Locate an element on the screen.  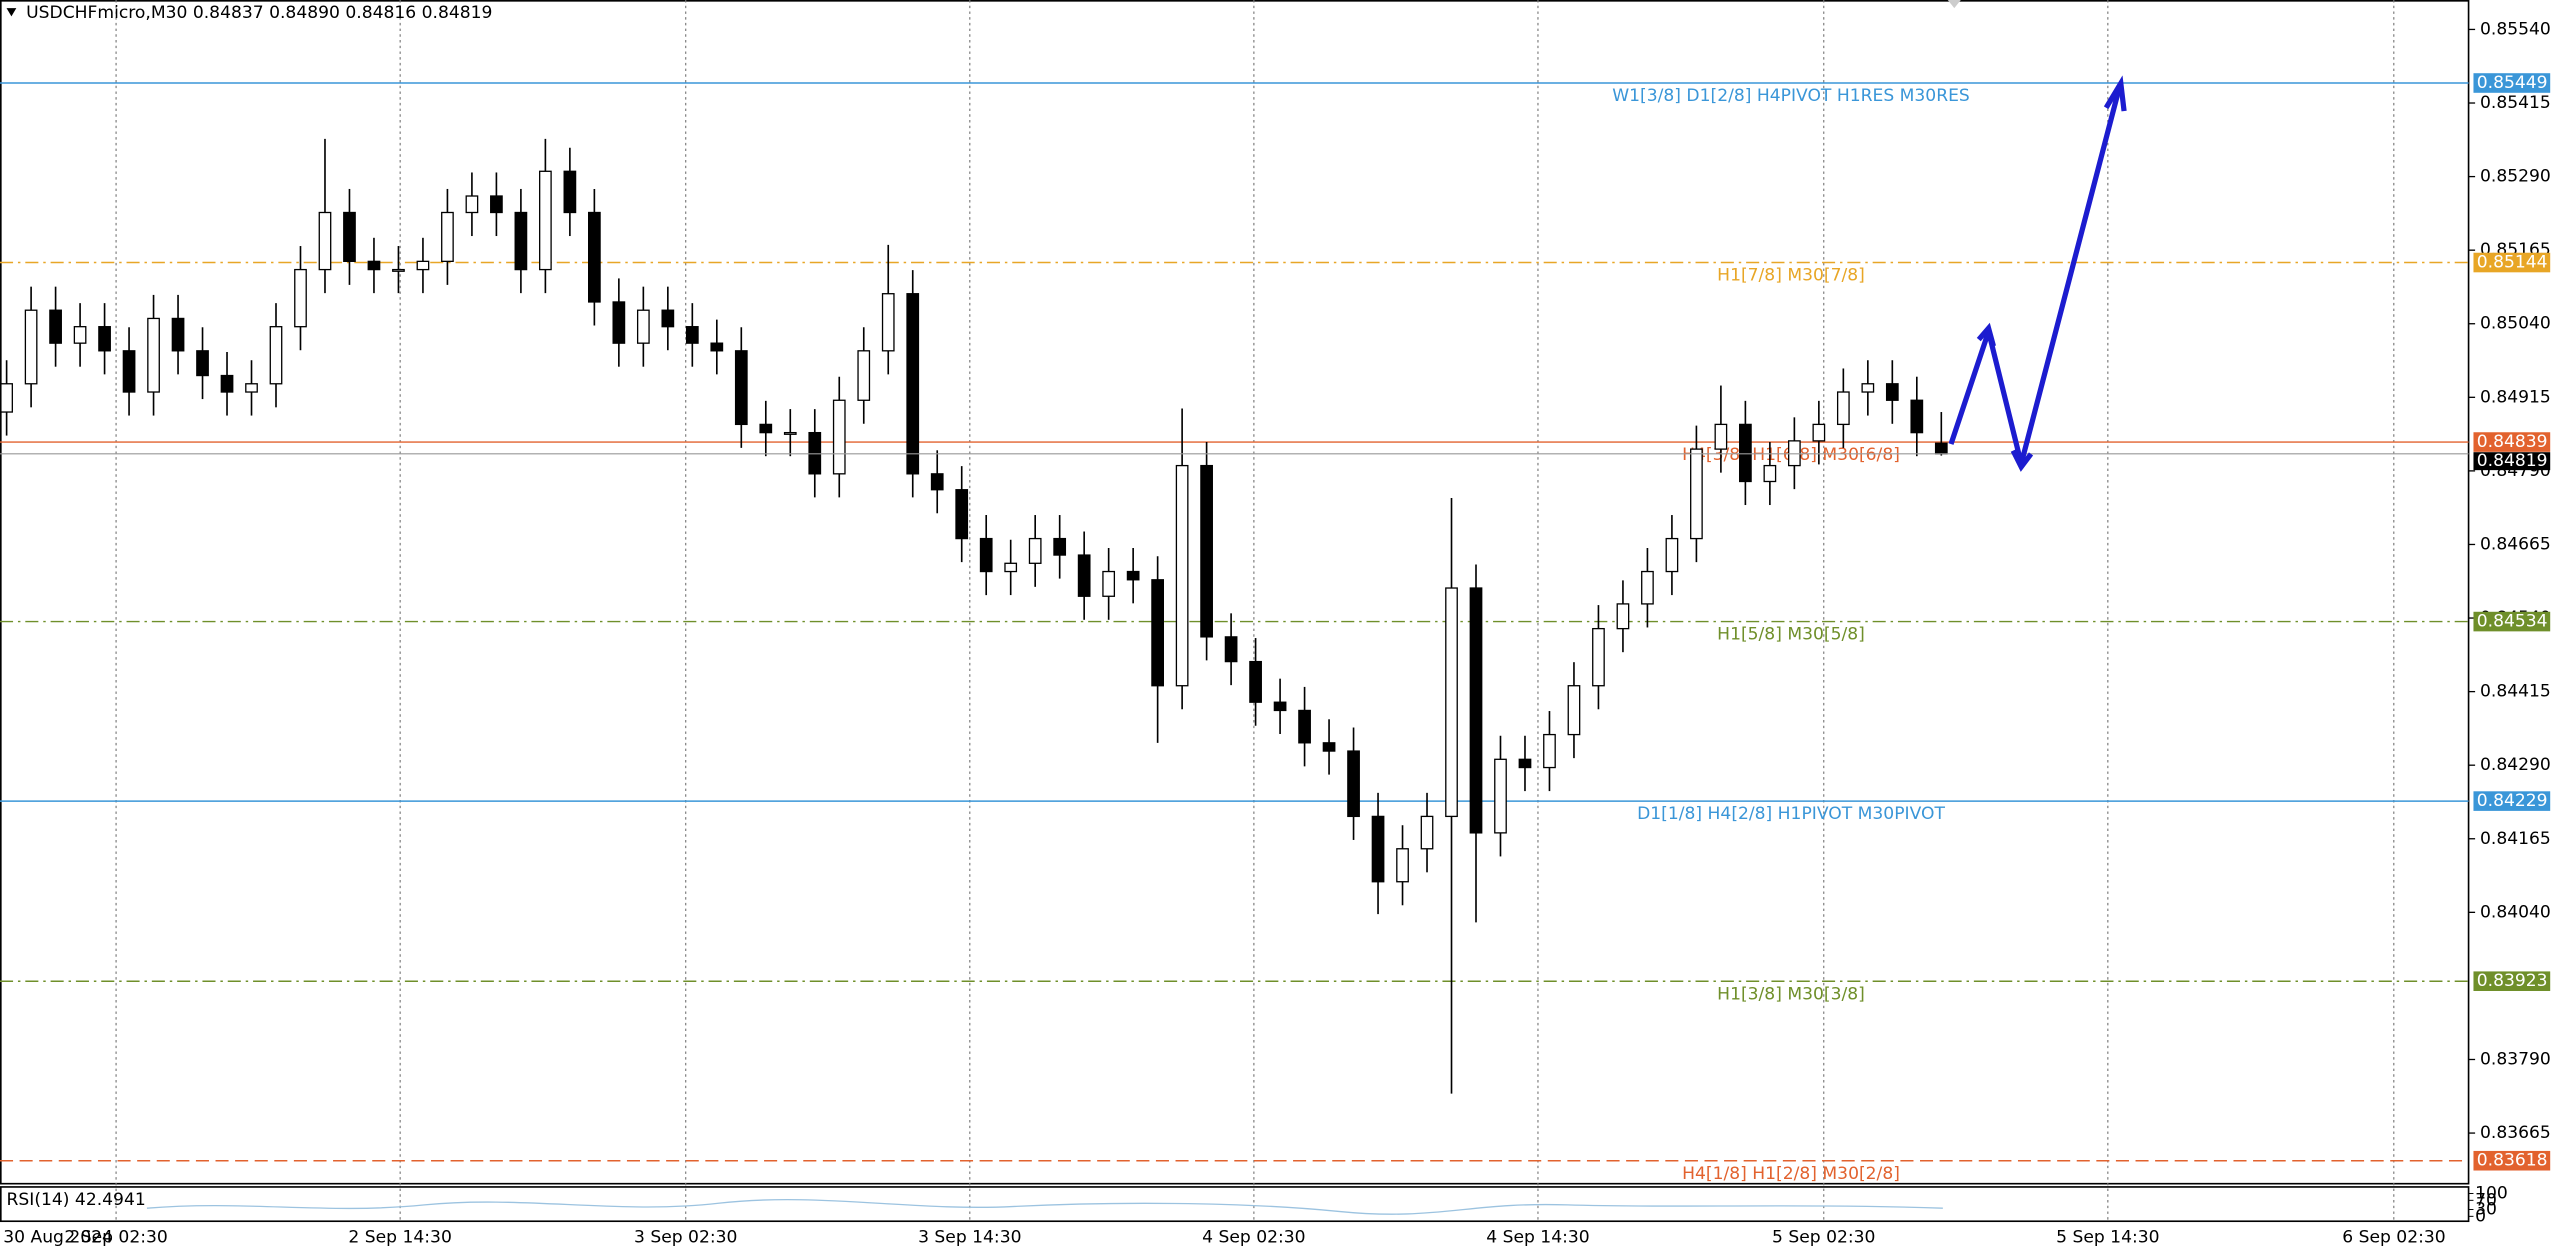
y-tick-label: 0.85290 is located at coordinates (2515, 177).